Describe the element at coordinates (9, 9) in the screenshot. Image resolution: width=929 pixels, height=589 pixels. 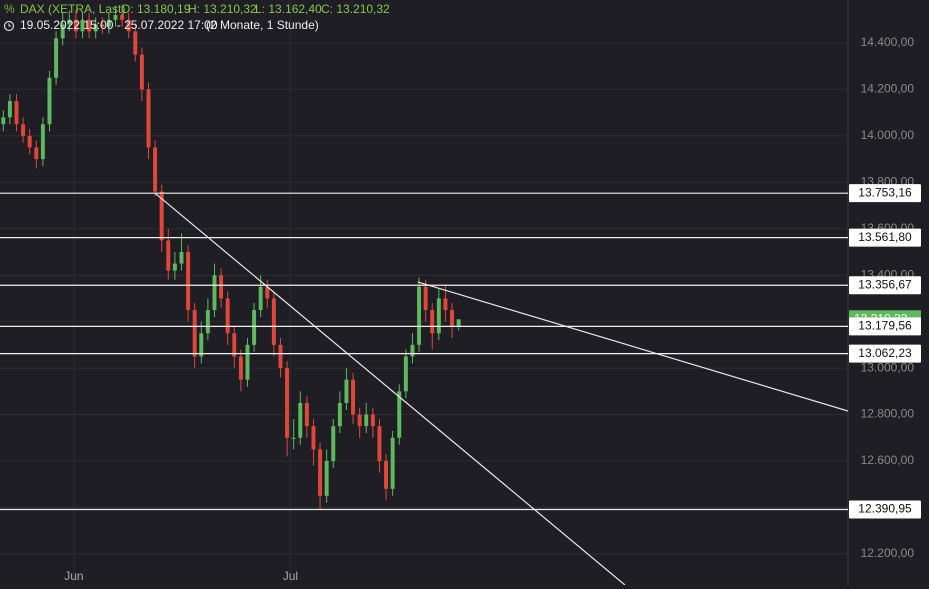
I see `icon: %` at that location.